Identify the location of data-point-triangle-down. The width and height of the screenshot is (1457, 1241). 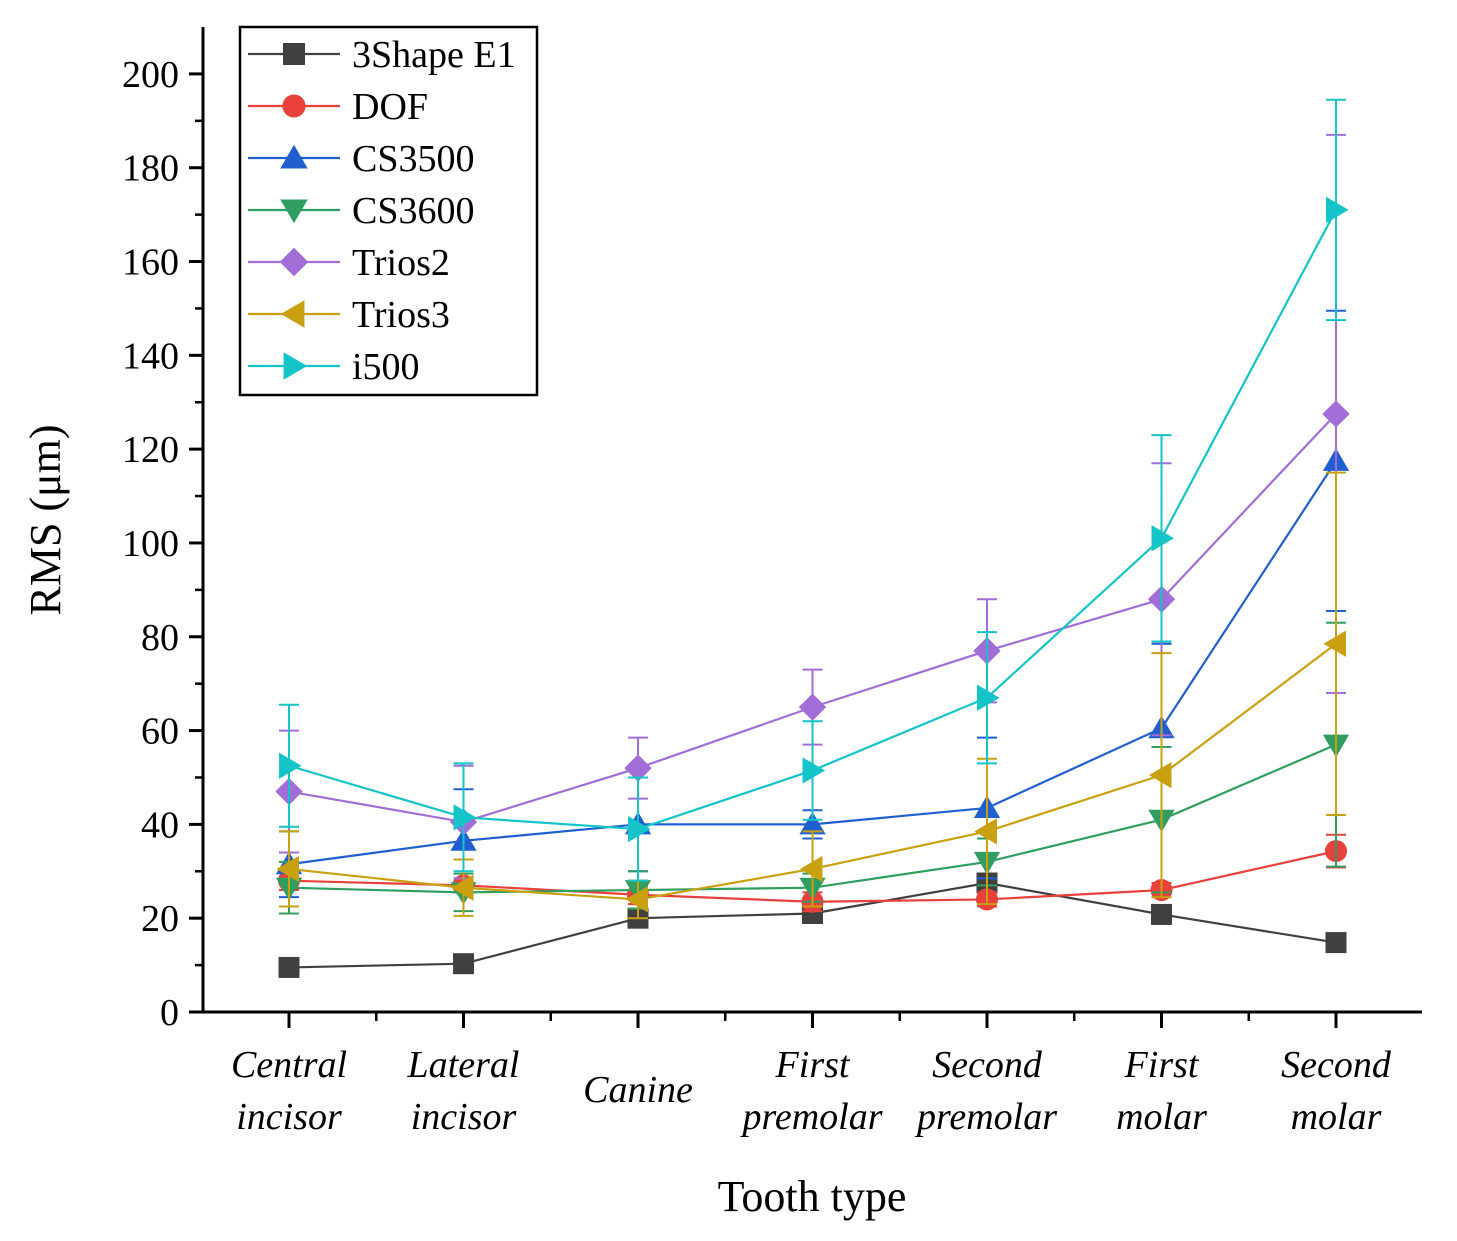
(294, 211).